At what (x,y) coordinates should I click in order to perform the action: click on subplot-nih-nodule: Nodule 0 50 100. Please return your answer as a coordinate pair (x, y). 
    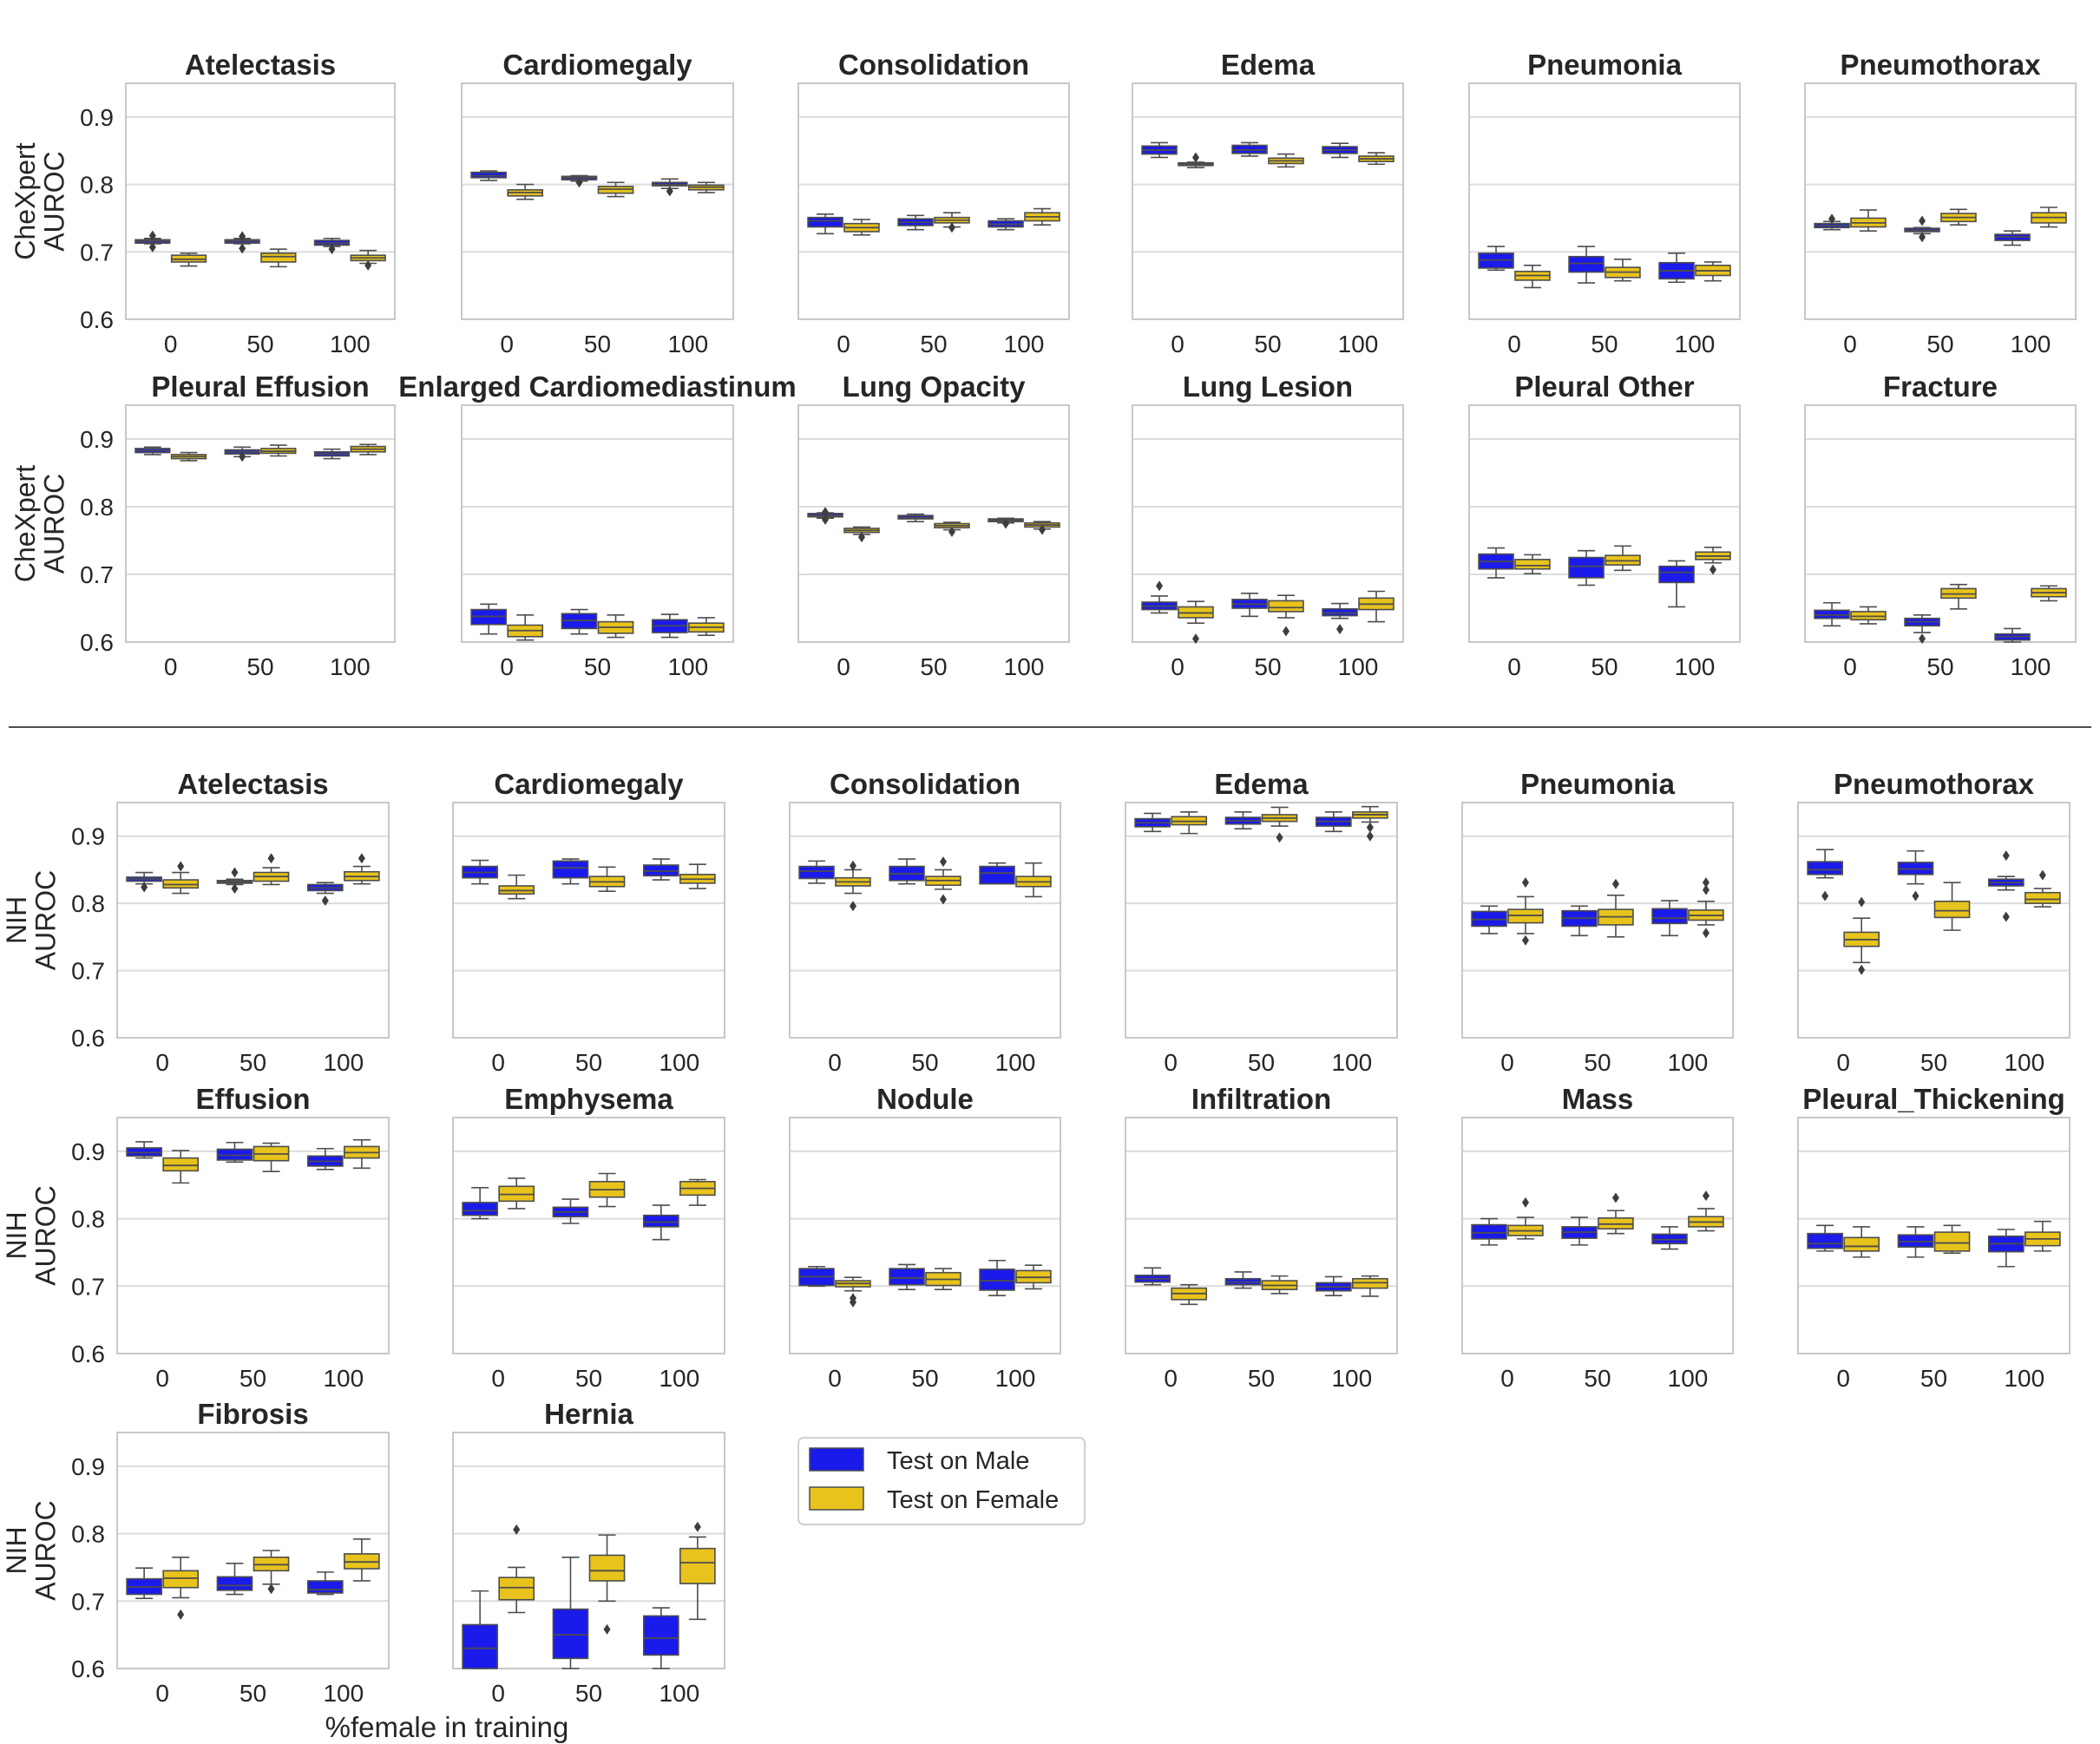
    Looking at the image, I should click on (925, 1237).